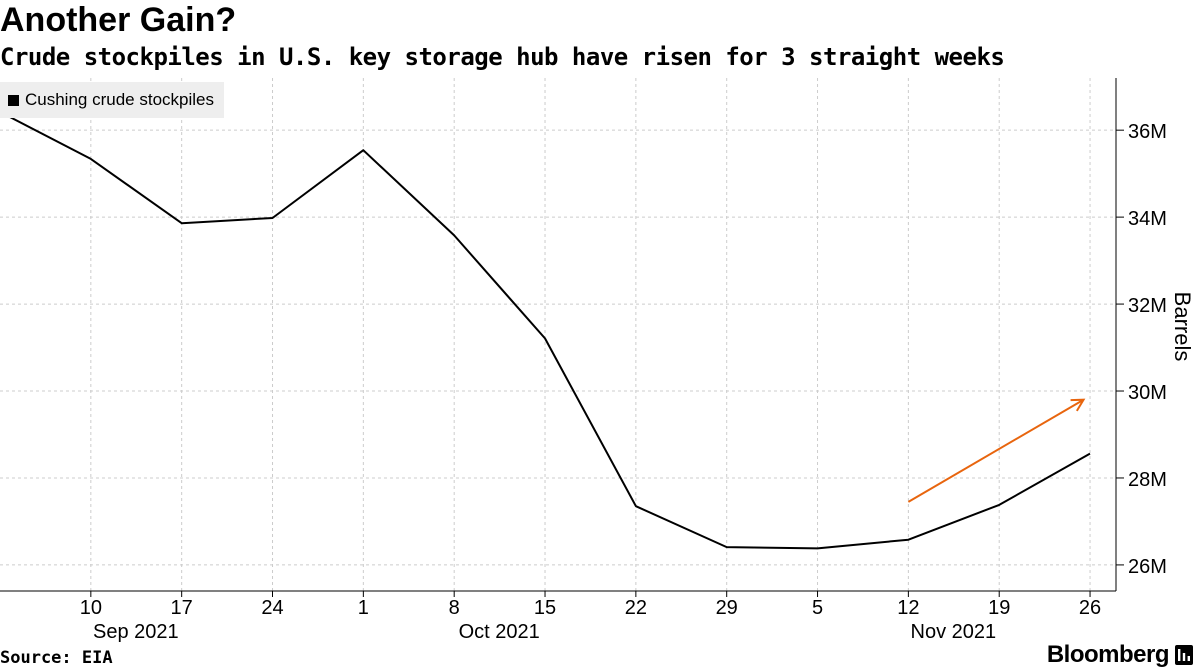  What do you see at coordinates (363, 608) in the screenshot?
I see `x-tick-label: 1` at bounding box center [363, 608].